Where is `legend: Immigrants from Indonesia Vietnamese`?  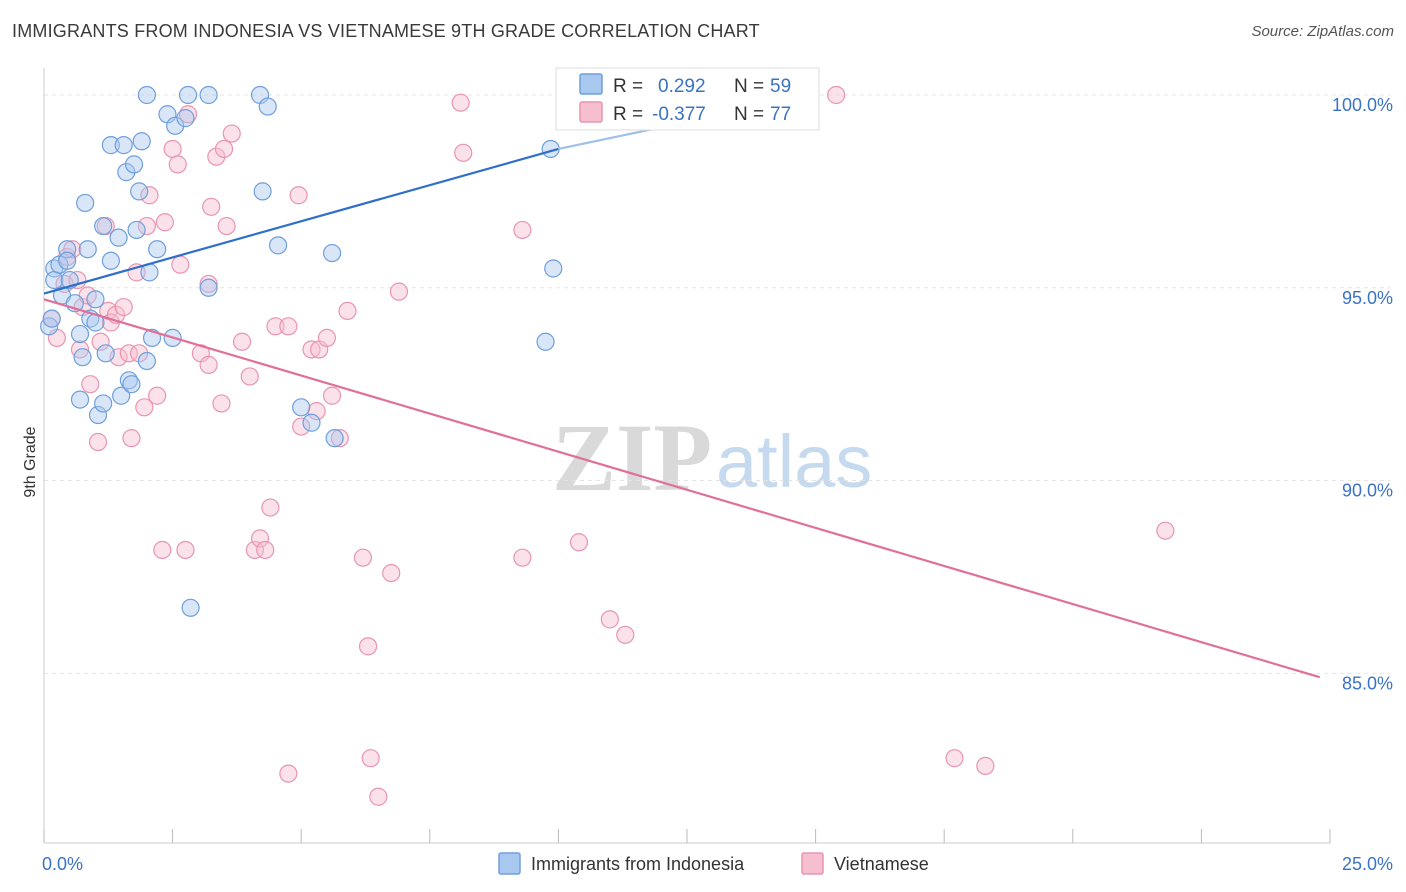
legend: Immigrants from Indonesia Vietnamese is located at coordinates (713, 863).